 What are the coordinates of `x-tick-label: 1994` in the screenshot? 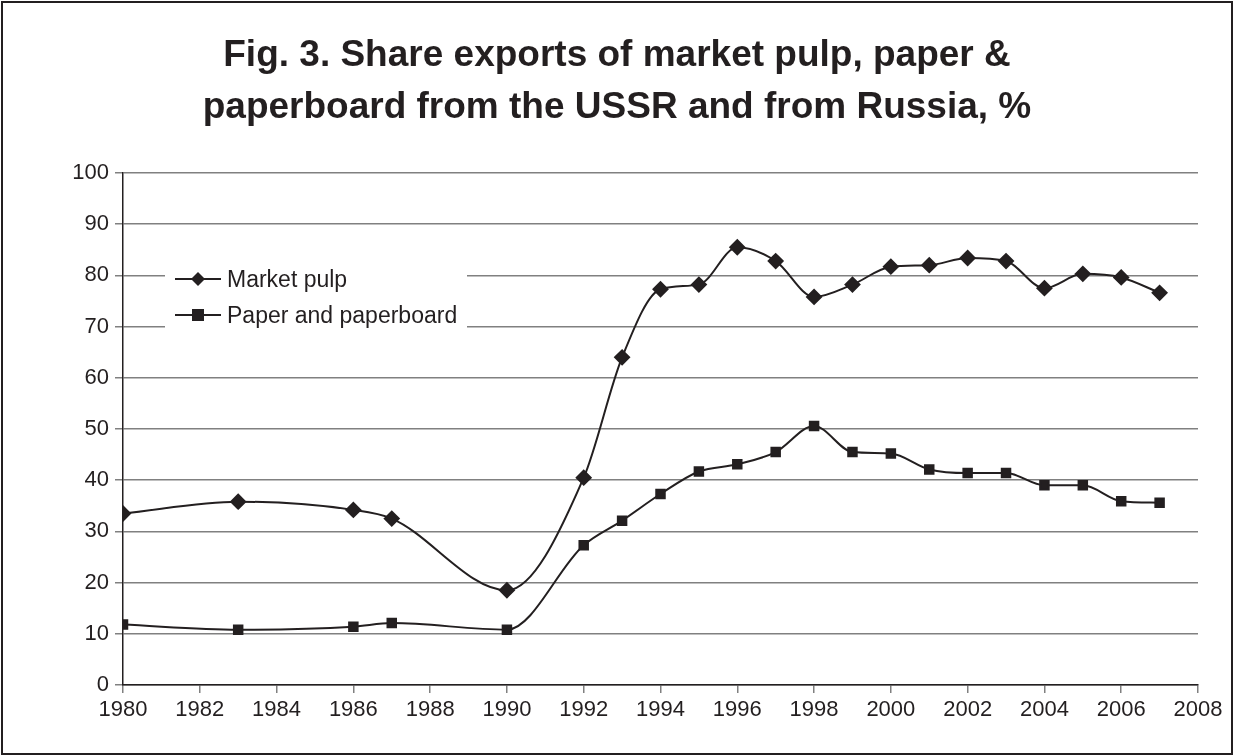 It's located at (660, 709).